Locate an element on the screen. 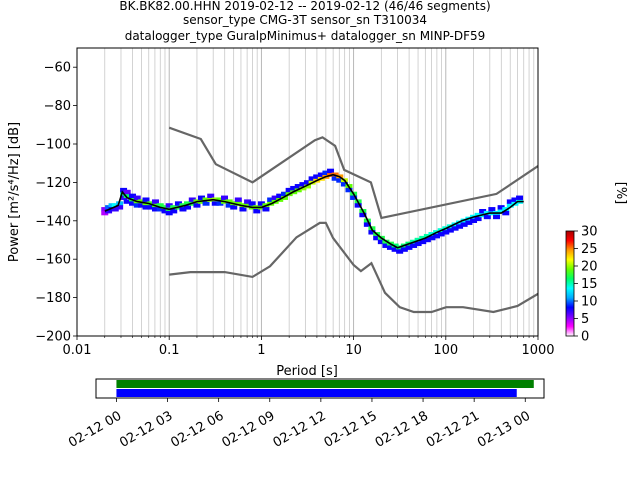 The image size is (640, 484). x-axis-label: Period [s] is located at coordinates (307, 371).